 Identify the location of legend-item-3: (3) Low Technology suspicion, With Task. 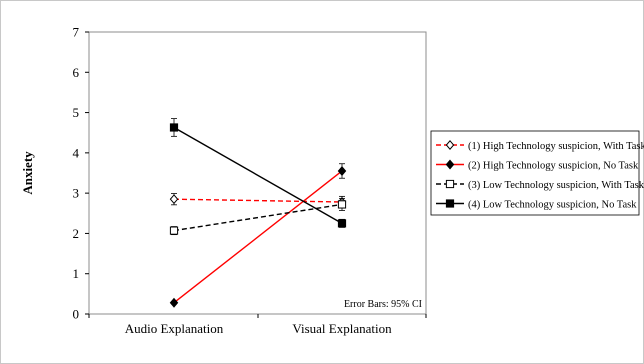
(540, 185).